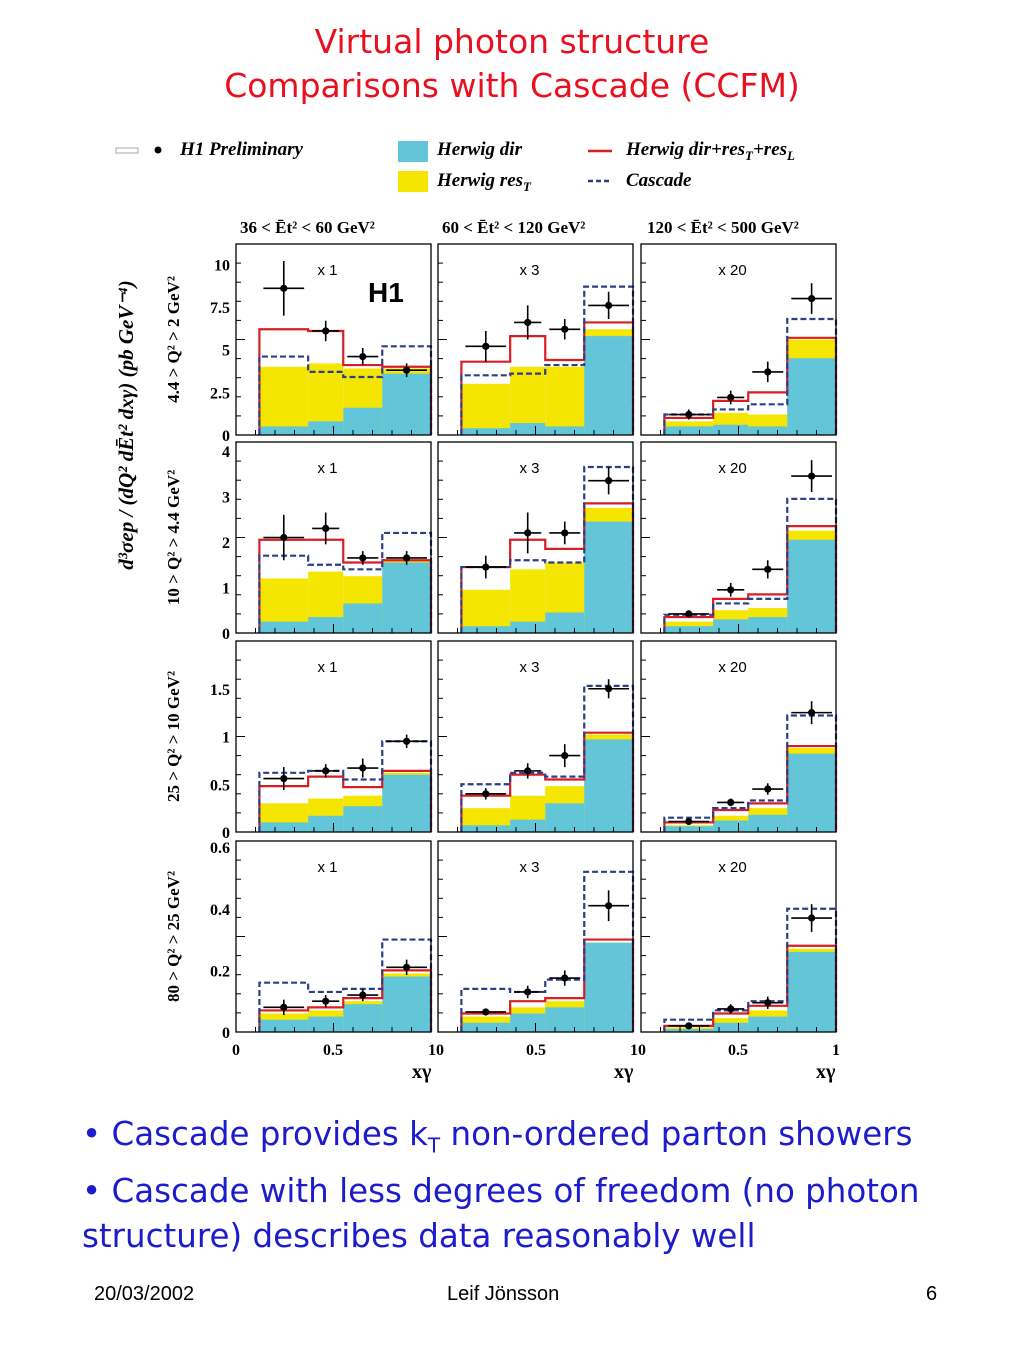  I want to click on legend-res-t-swatch, so click(413, 181).